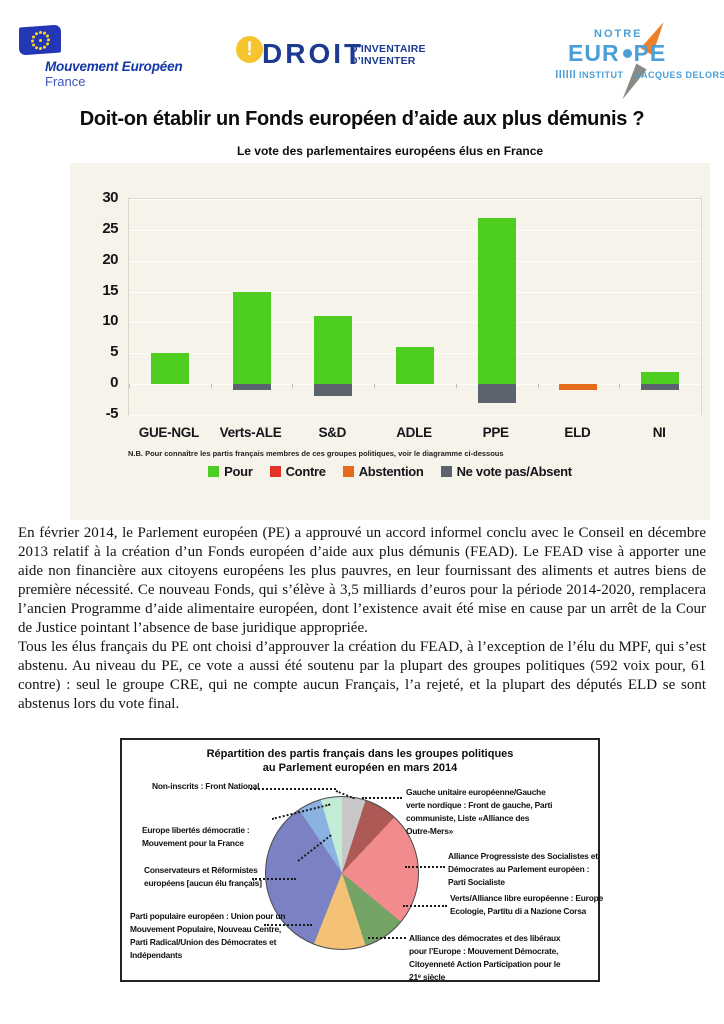  I want to click on europe-wordmark: EUR PE, so click(617, 53).